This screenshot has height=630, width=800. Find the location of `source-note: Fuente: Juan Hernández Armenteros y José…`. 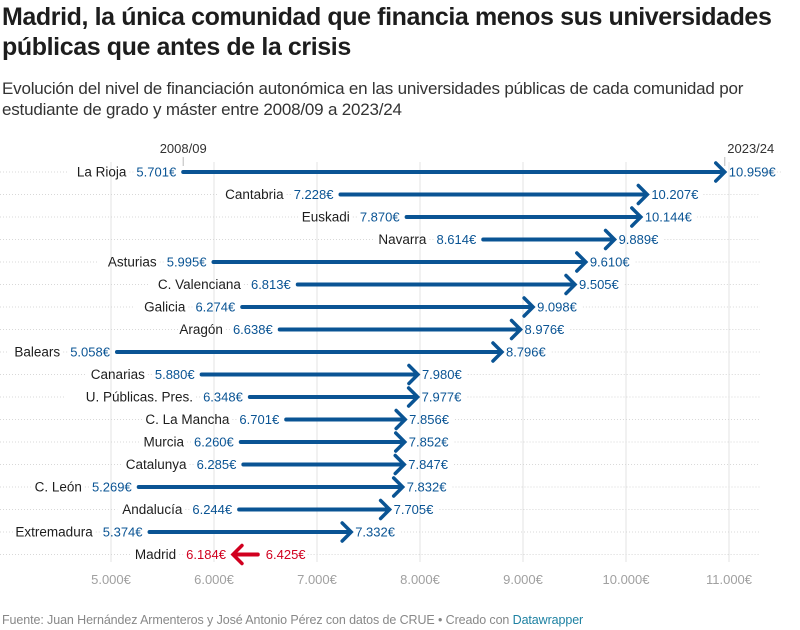

source-note: Fuente: Juan Hernández Armenteros y José… is located at coordinates (257, 620).